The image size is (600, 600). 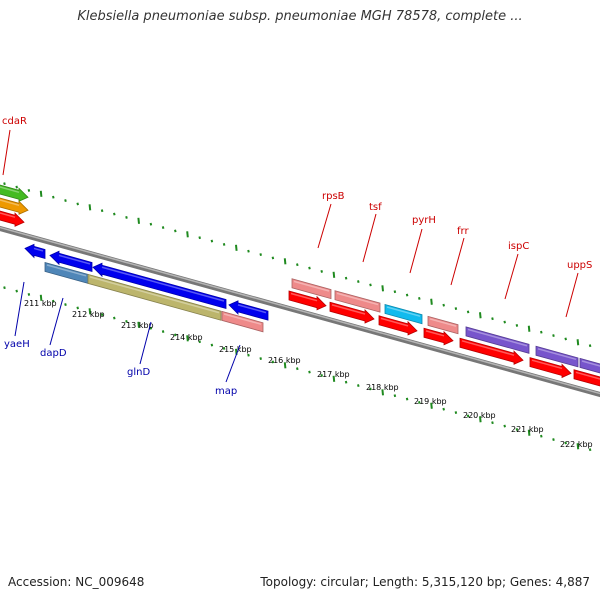 What do you see at coordinates (17, 344) in the screenshot?
I see `gene-label-yaeH: yaeH` at bounding box center [17, 344].